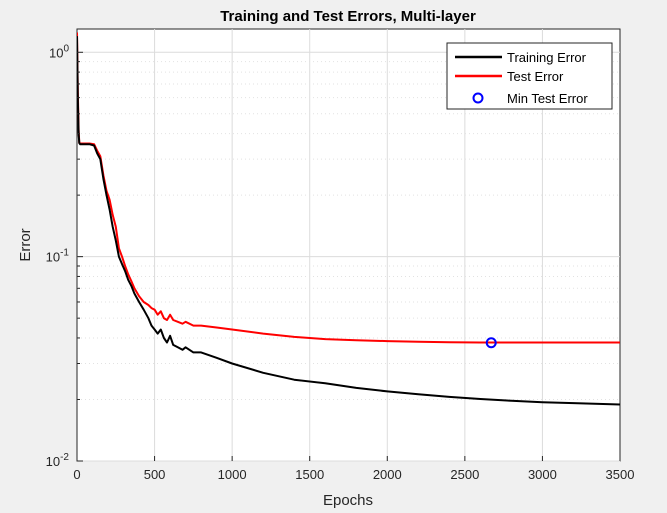 The width and height of the screenshot is (667, 513). Describe the element at coordinates (25, 244) in the screenshot. I see `y-axis-label: Error` at that location.